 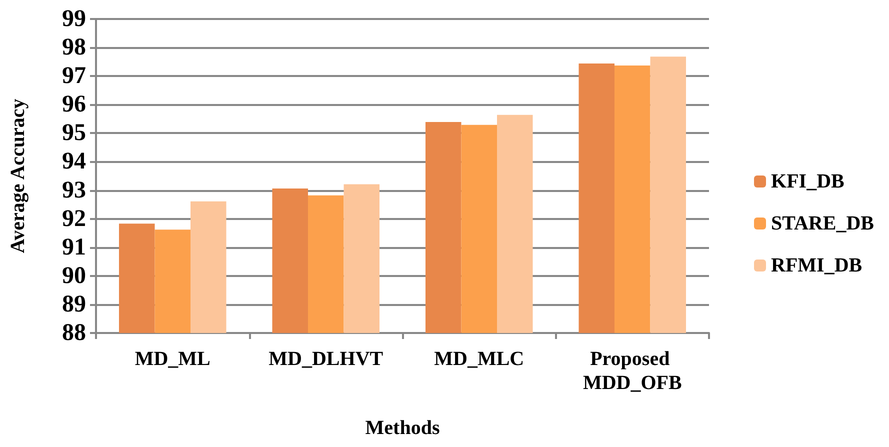 What do you see at coordinates (172, 359) in the screenshot?
I see `x-tick-label: MD_ML` at bounding box center [172, 359].